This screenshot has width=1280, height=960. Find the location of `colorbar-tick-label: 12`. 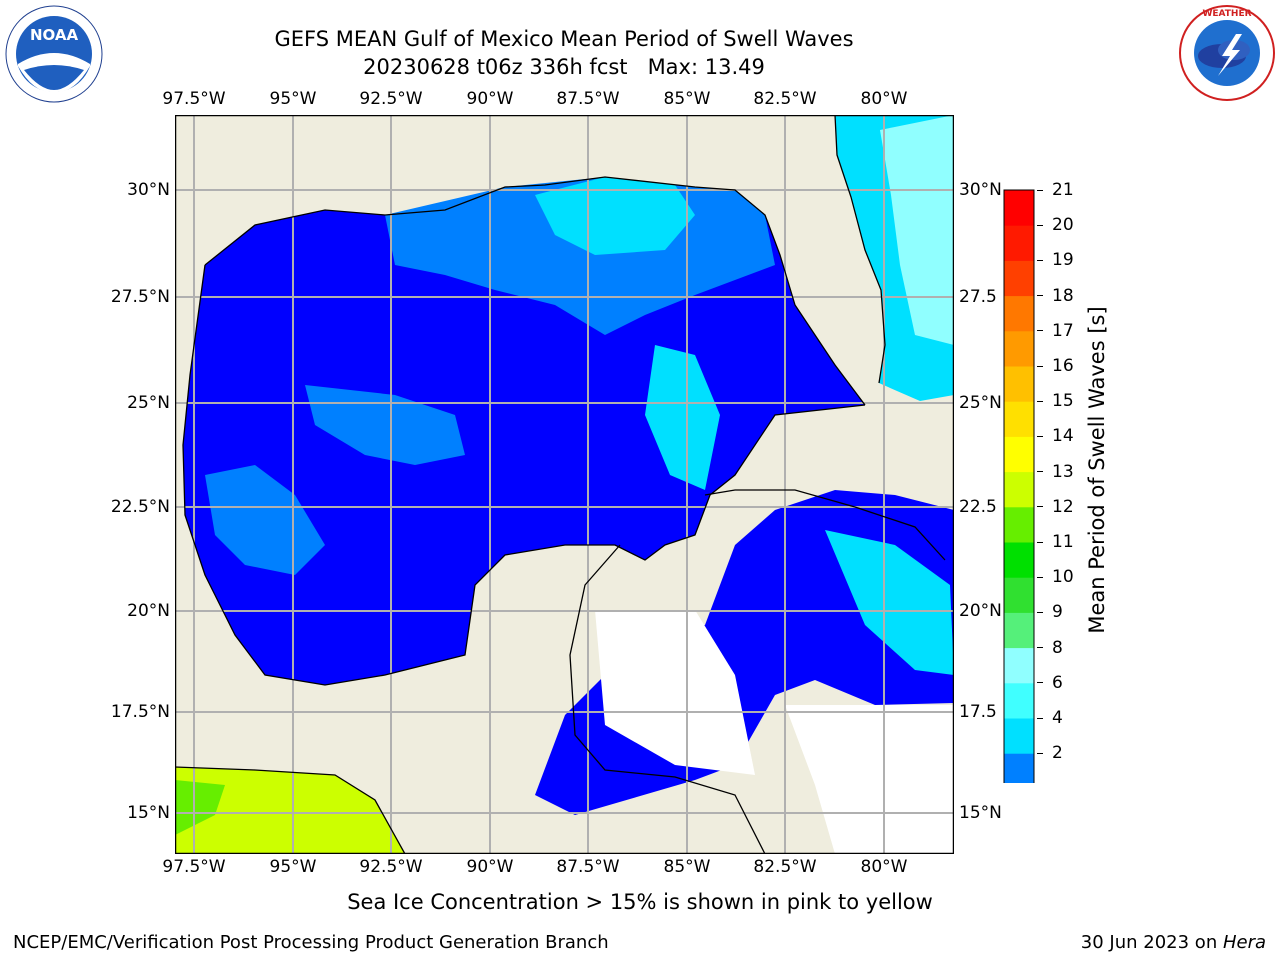

colorbar-tick-label: 12 is located at coordinates (1063, 506).